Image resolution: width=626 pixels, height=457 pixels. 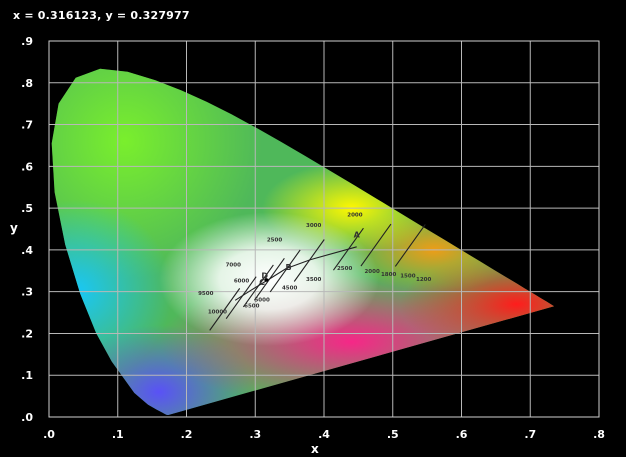 I want to click on x-tick-label: .0, so click(x=49, y=434).